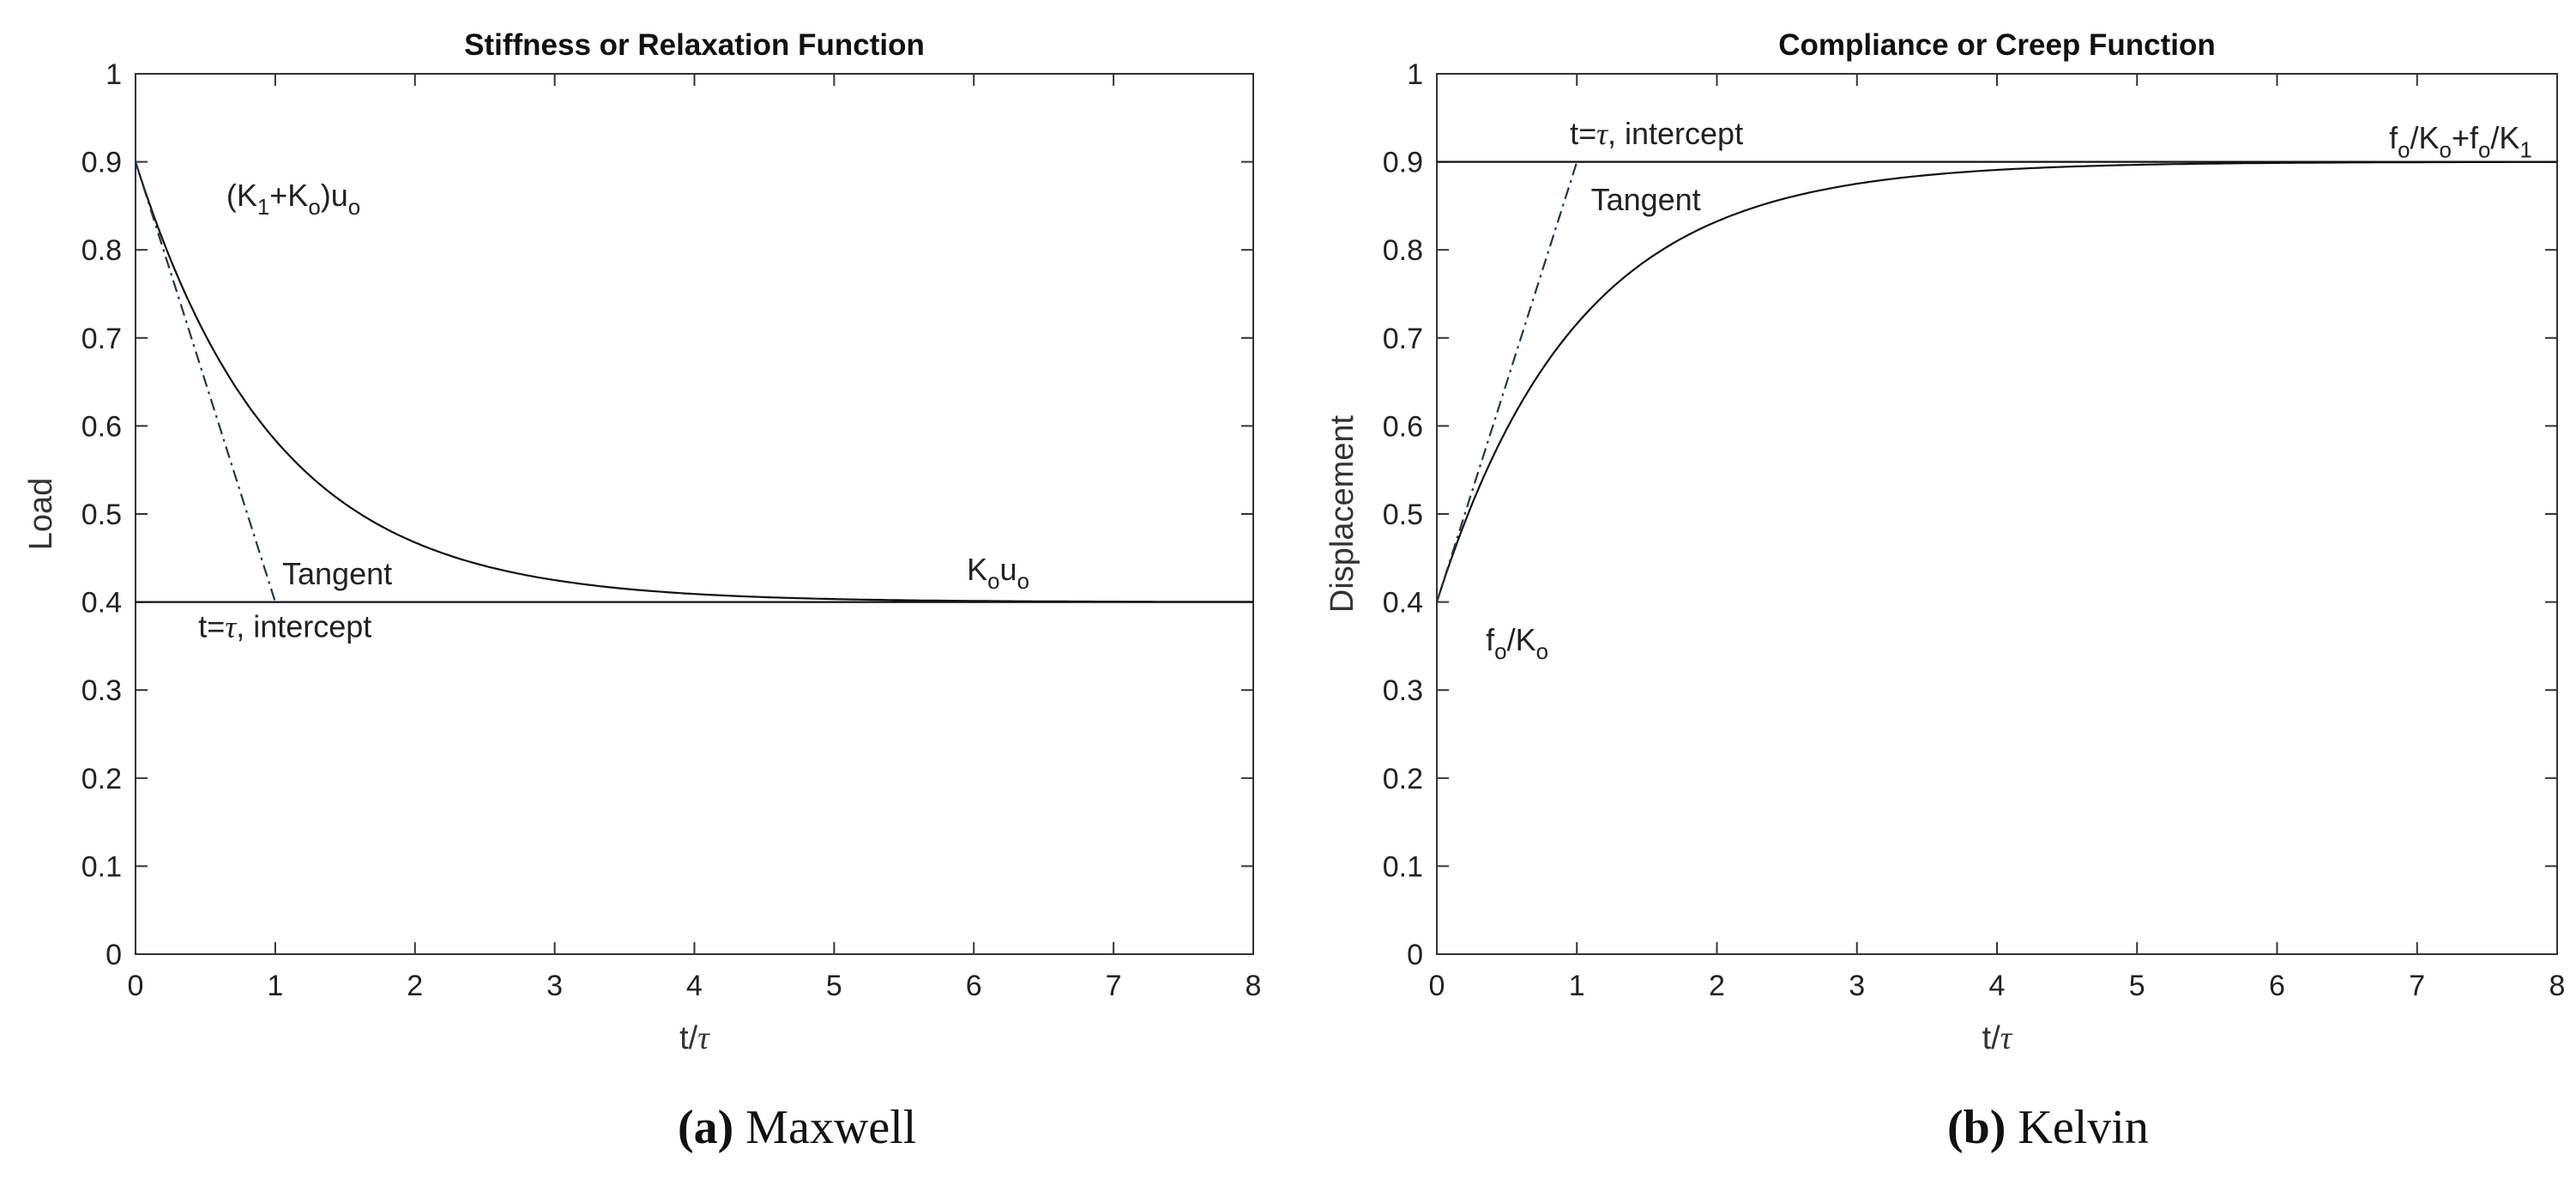  What do you see at coordinates (1646, 199) in the screenshot?
I see `kelvin-annotation-tangent: Tangent` at bounding box center [1646, 199].